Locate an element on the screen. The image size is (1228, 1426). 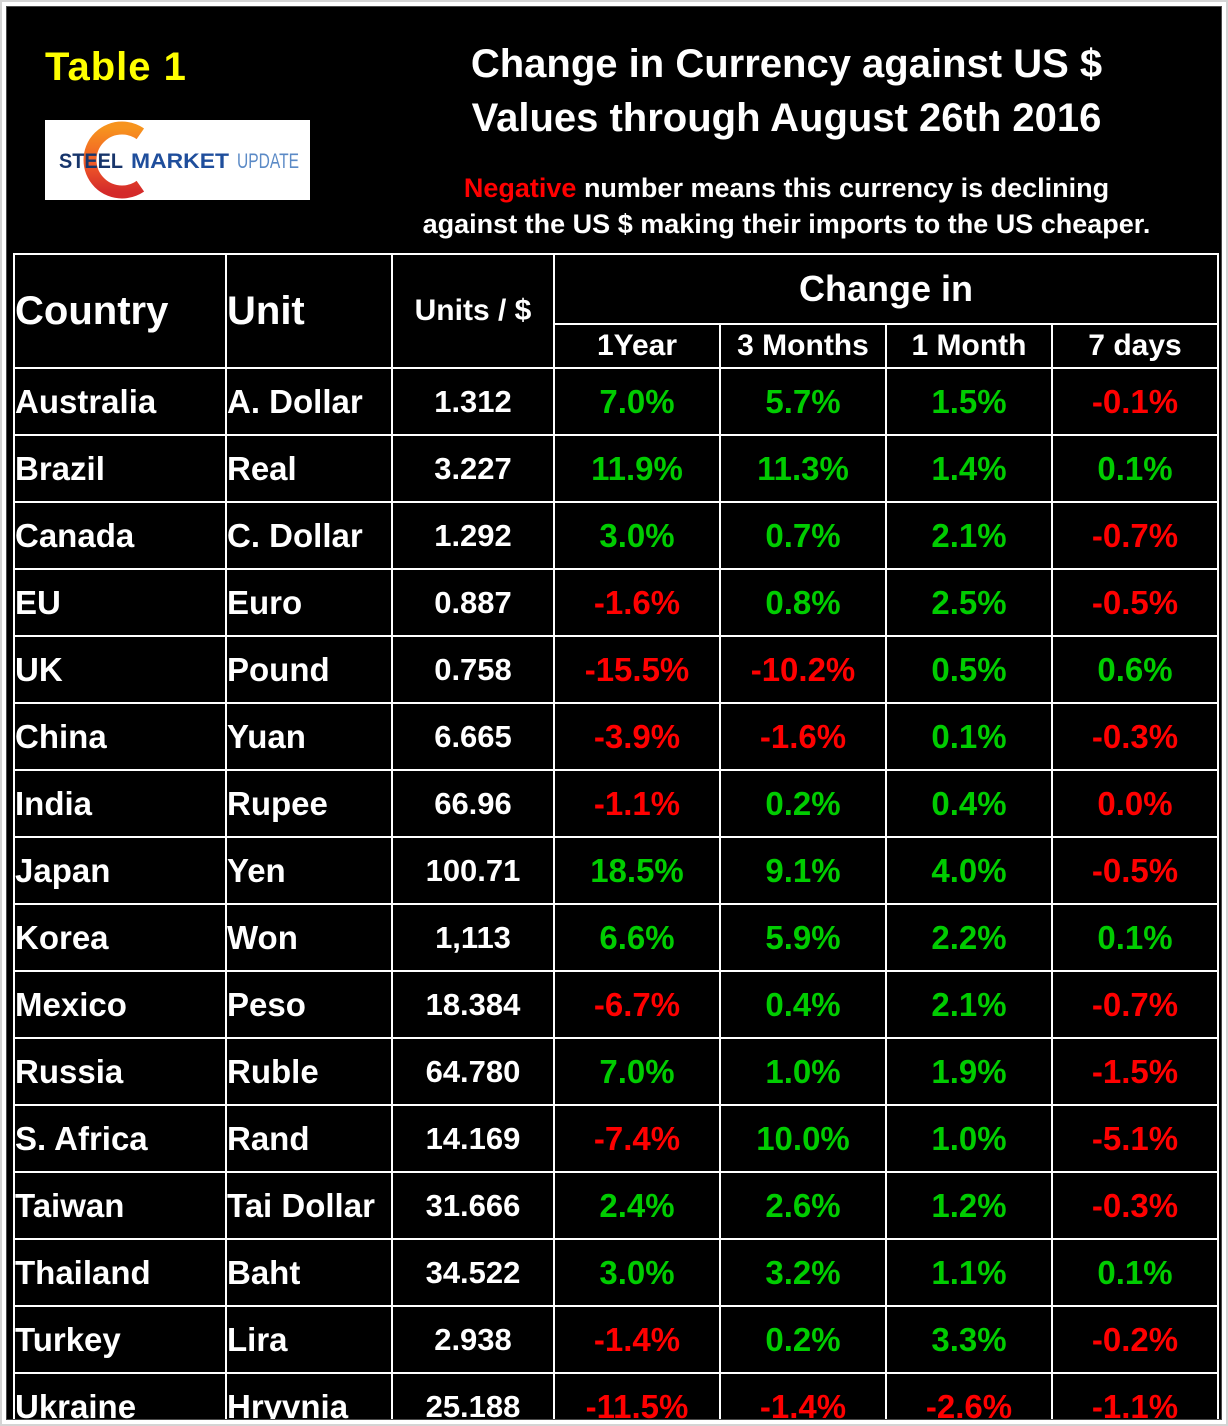
change-cell: 0.7% is located at coordinates (803, 535).